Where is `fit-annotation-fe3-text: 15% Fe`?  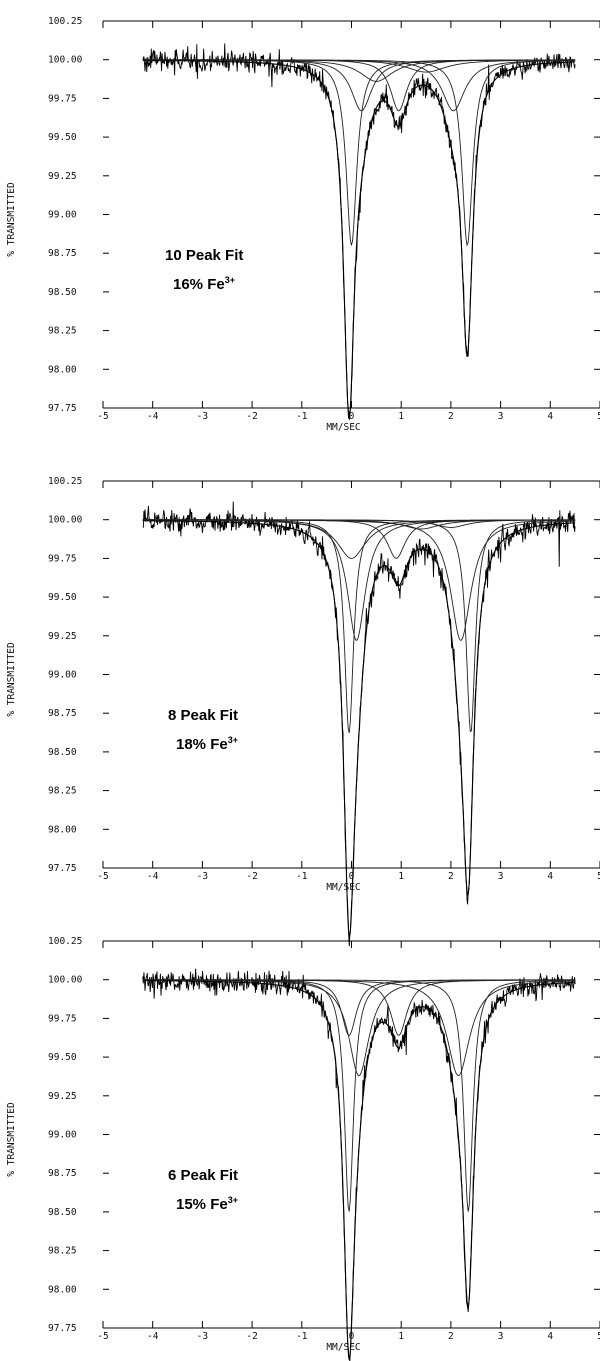
fit-annotation-fe3-text: 15% Fe is located at coordinates (202, 1204).